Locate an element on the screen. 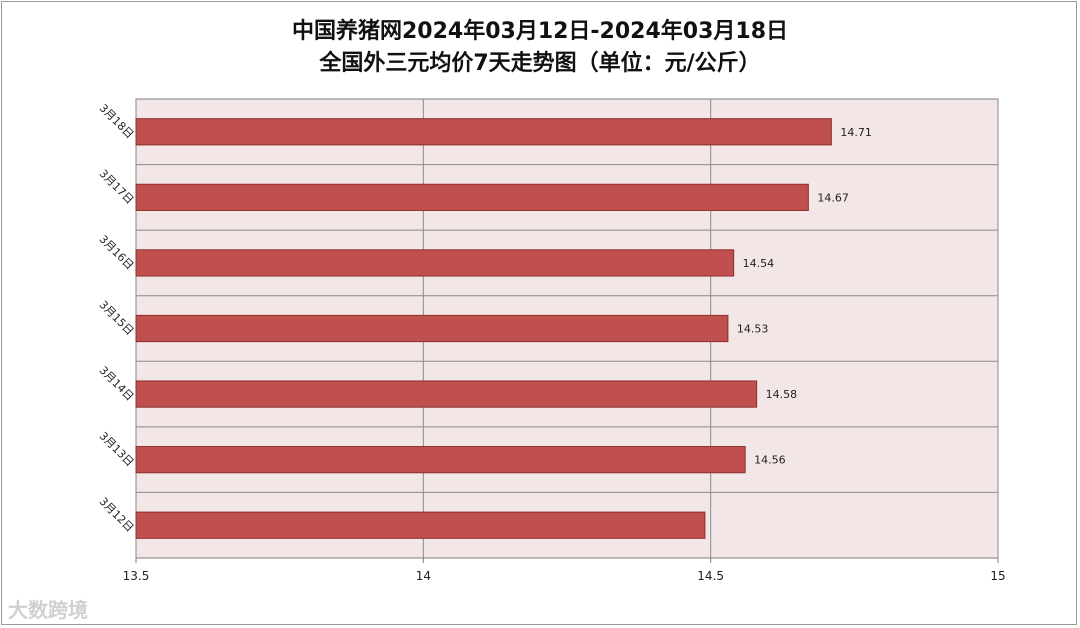 Image resolution: width=1080 pixels, height=628 pixels. data-label: 14.67 is located at coordinates (833, 197).